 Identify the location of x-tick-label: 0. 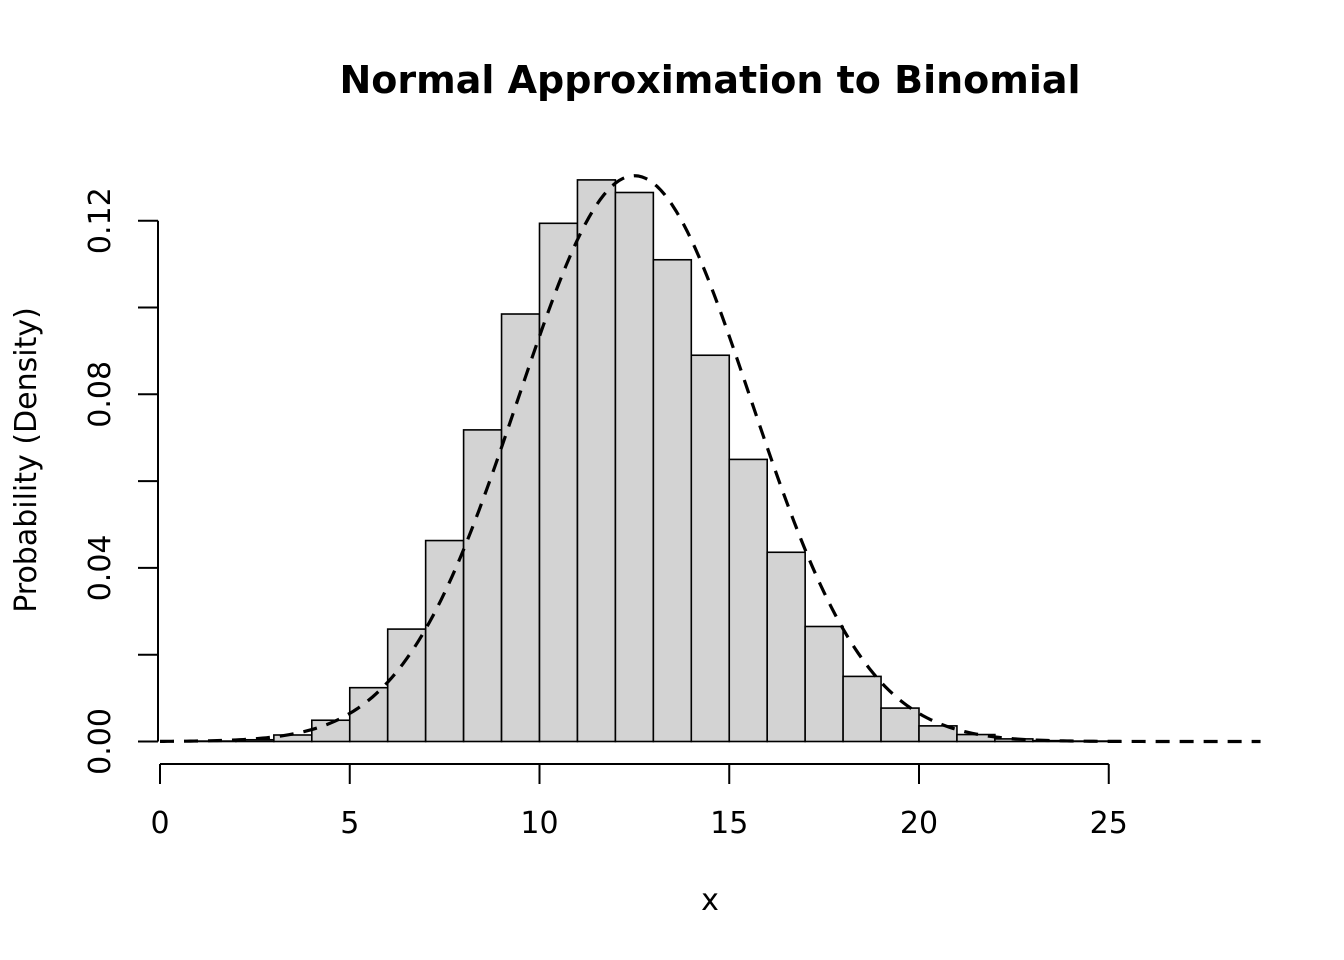
(159, 823).